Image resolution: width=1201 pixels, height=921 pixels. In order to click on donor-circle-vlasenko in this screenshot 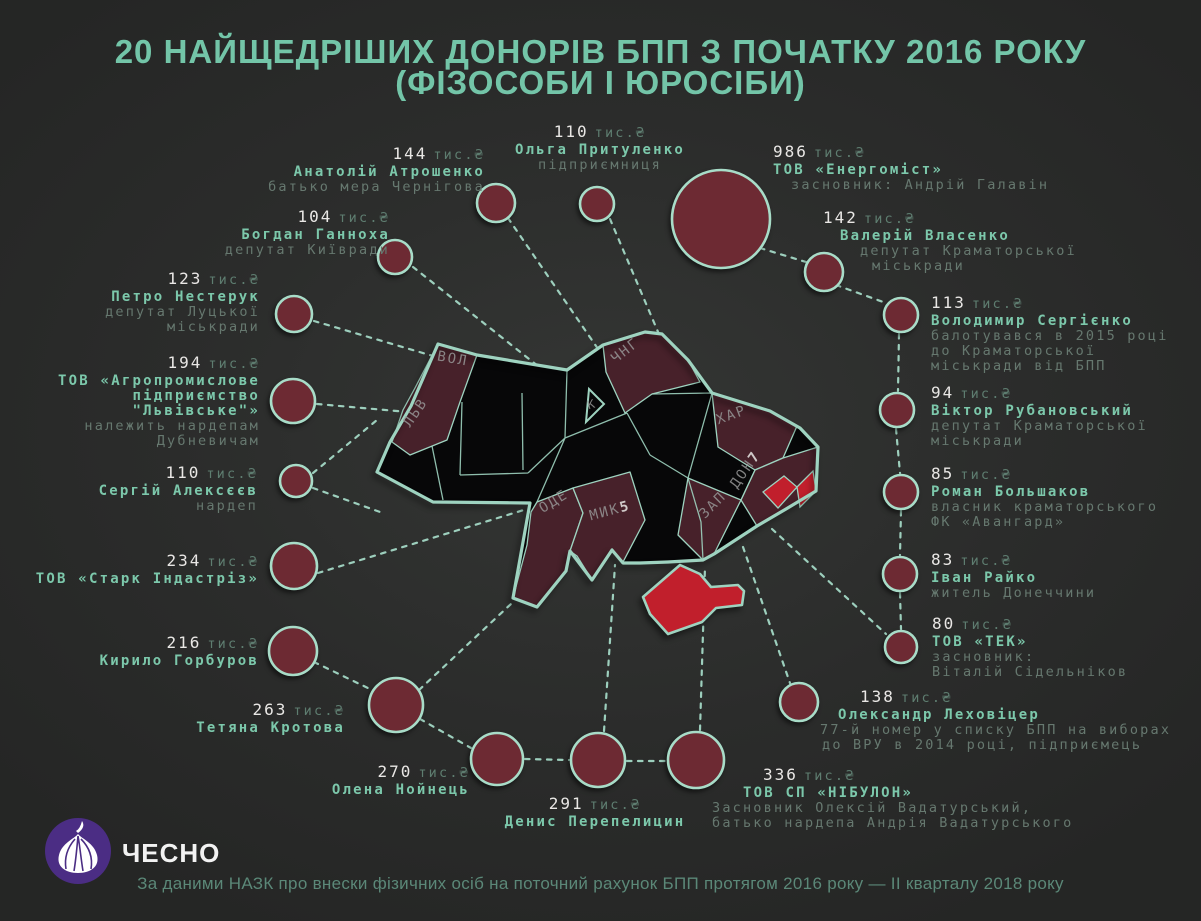, I will do `click(824, 272)`.